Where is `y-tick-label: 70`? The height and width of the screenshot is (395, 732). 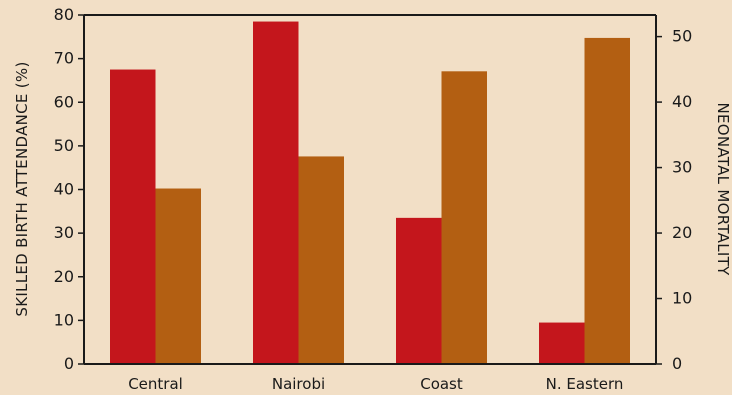 y-tick-label: 70 is located at coordinates (64, 58).